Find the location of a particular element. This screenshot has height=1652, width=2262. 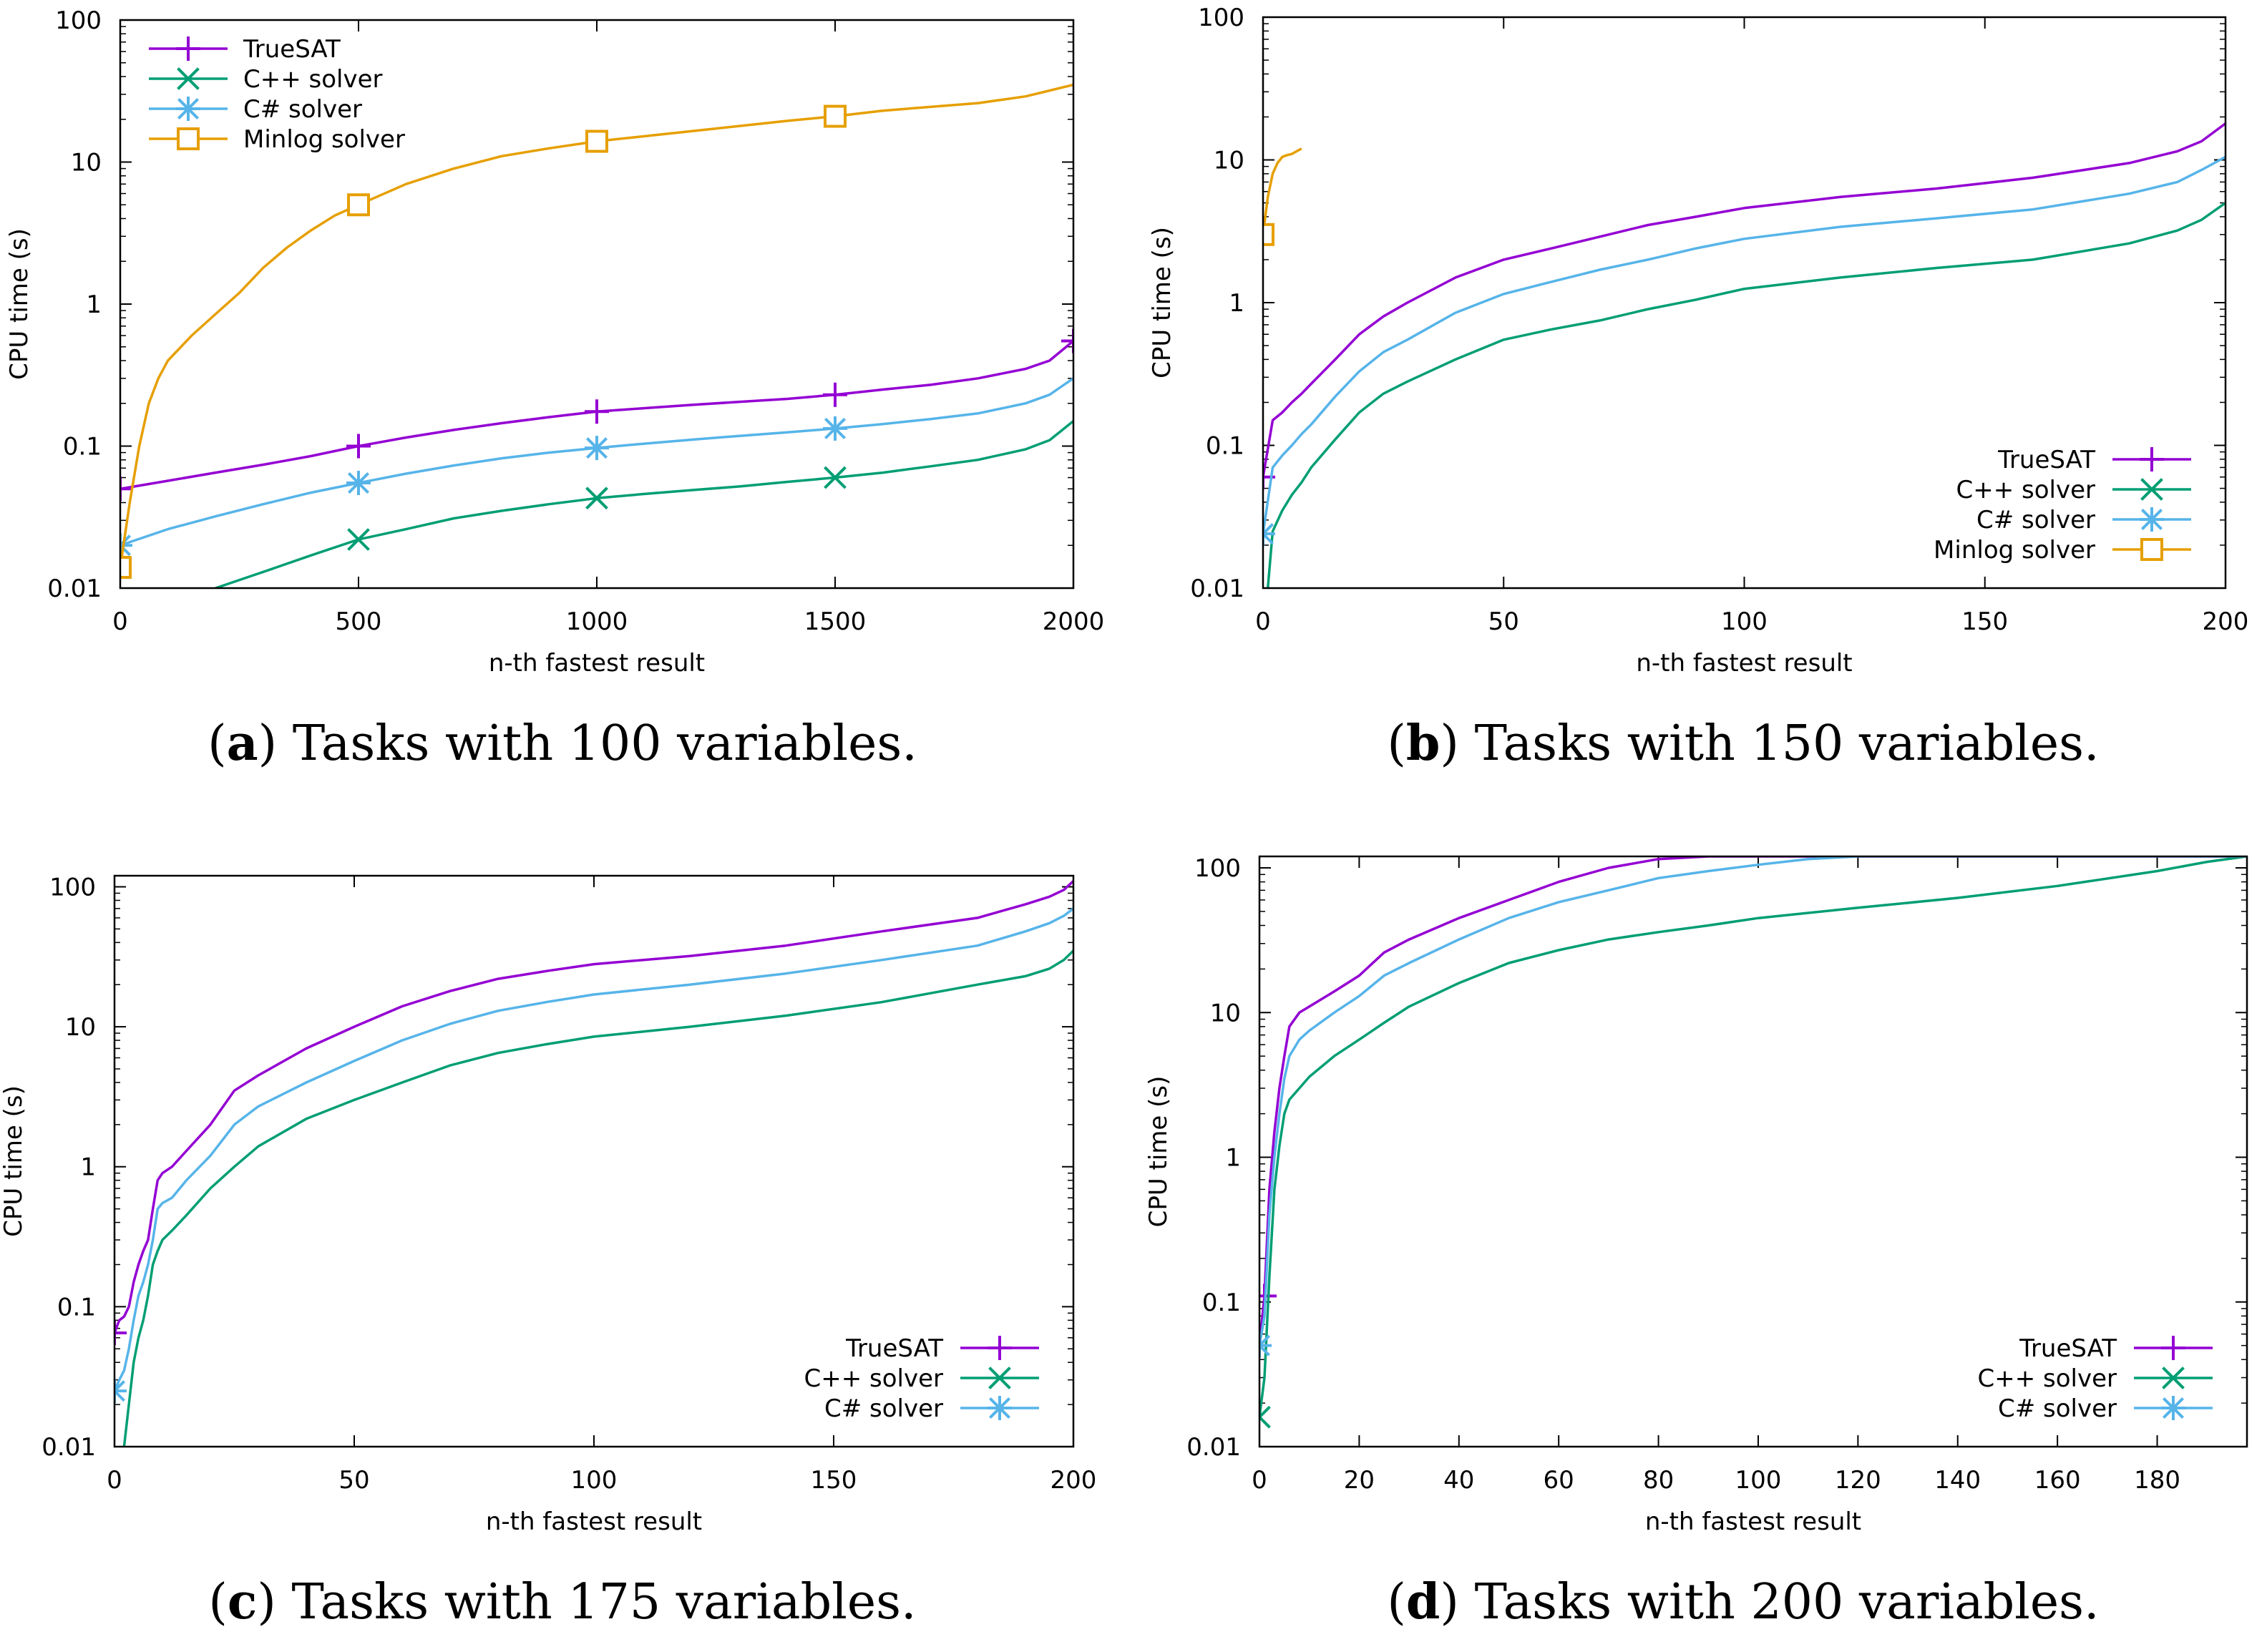

legend-item: C# solver is located at coordinates (931, 1408).